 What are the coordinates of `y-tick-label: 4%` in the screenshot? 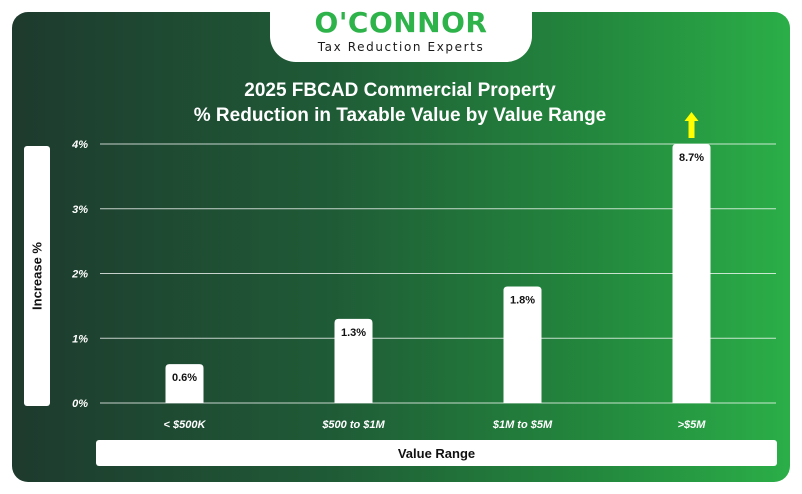 It's located at (79, 145).